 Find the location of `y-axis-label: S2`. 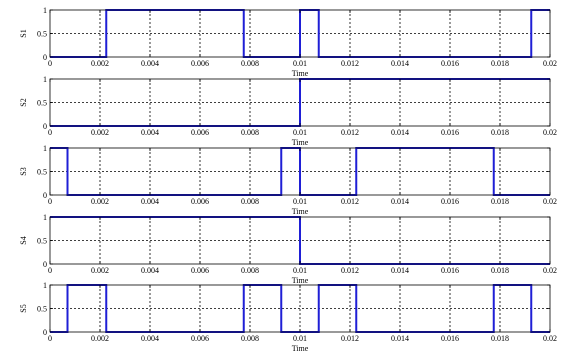

y-axis-label: S2 is located at coordinates (23, 102).